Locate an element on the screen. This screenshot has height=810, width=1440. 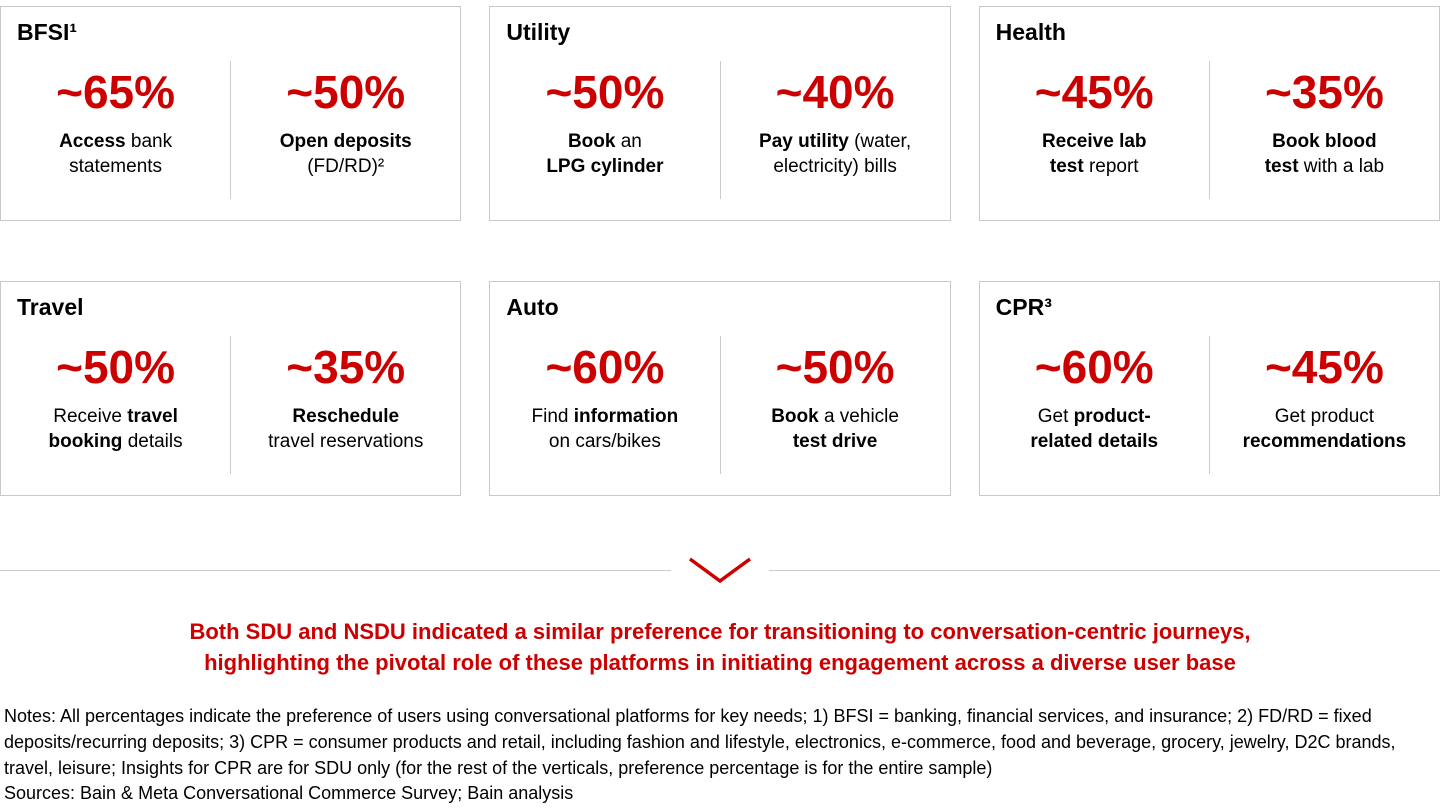
stat: ~60% Get product-related details is located at coordinates (1094, 405).